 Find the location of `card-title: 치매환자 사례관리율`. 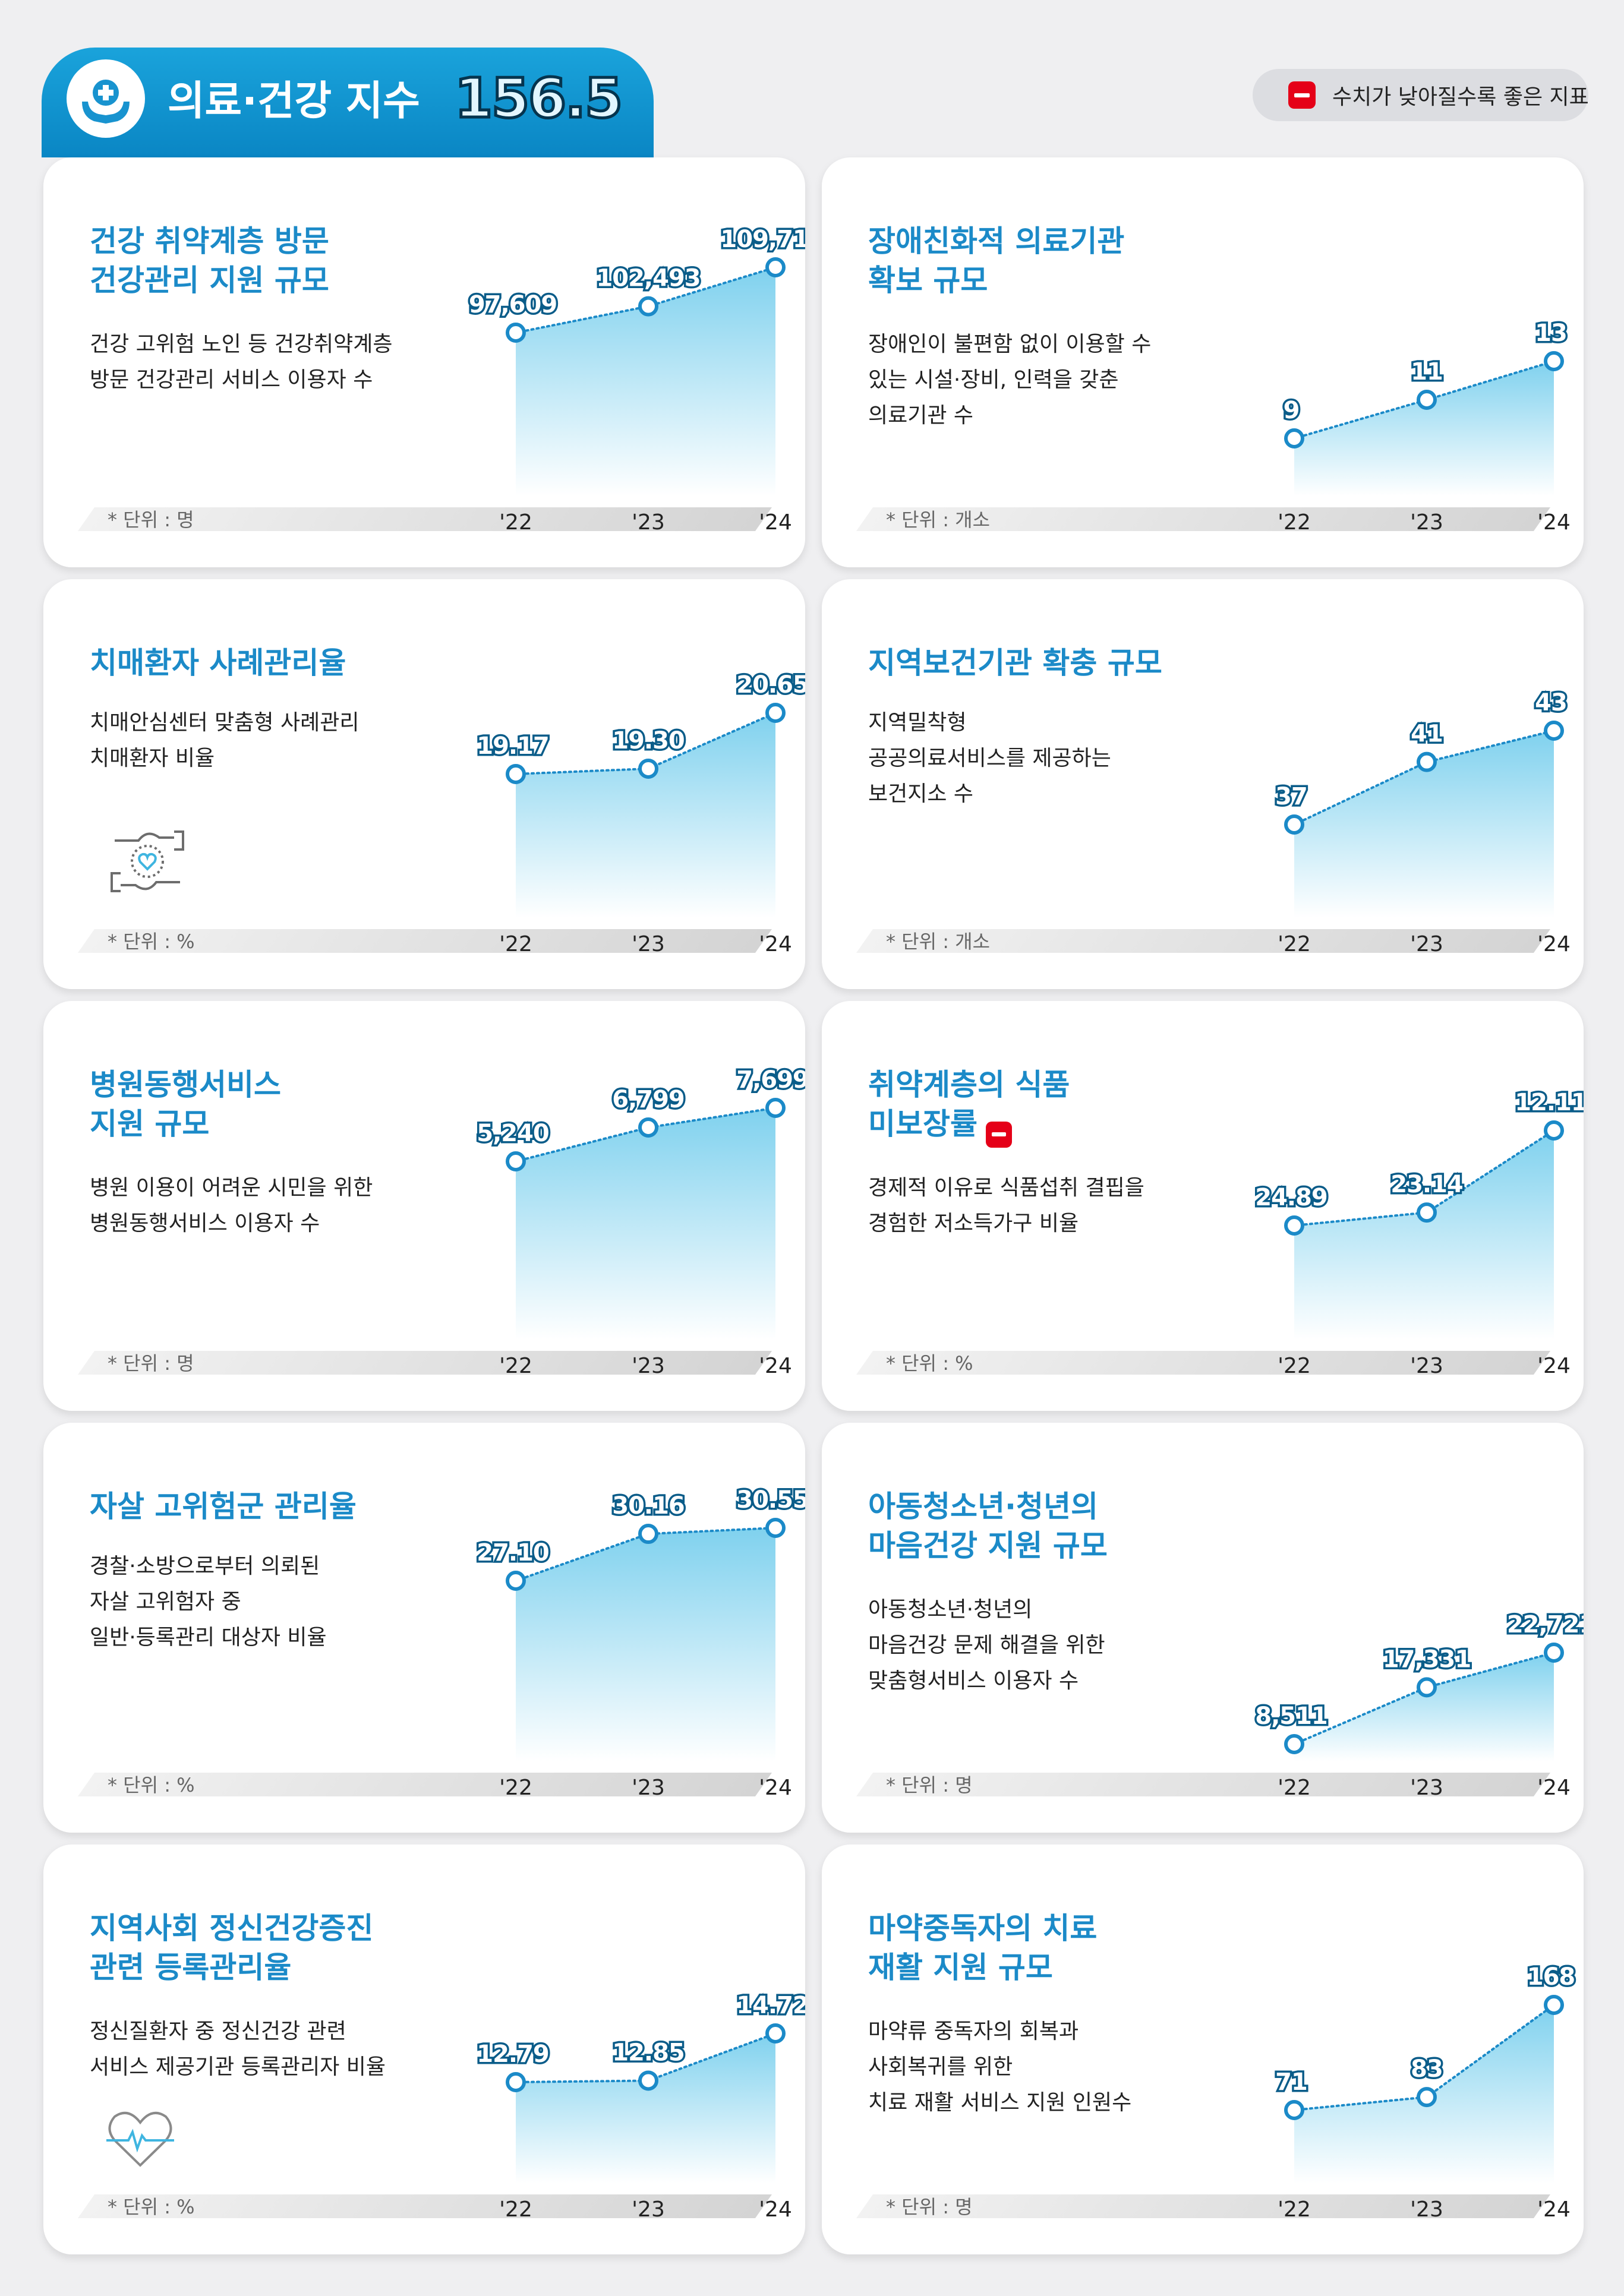

card-title: 치매환자 사례관리율 is located at coordinates (280, 663).